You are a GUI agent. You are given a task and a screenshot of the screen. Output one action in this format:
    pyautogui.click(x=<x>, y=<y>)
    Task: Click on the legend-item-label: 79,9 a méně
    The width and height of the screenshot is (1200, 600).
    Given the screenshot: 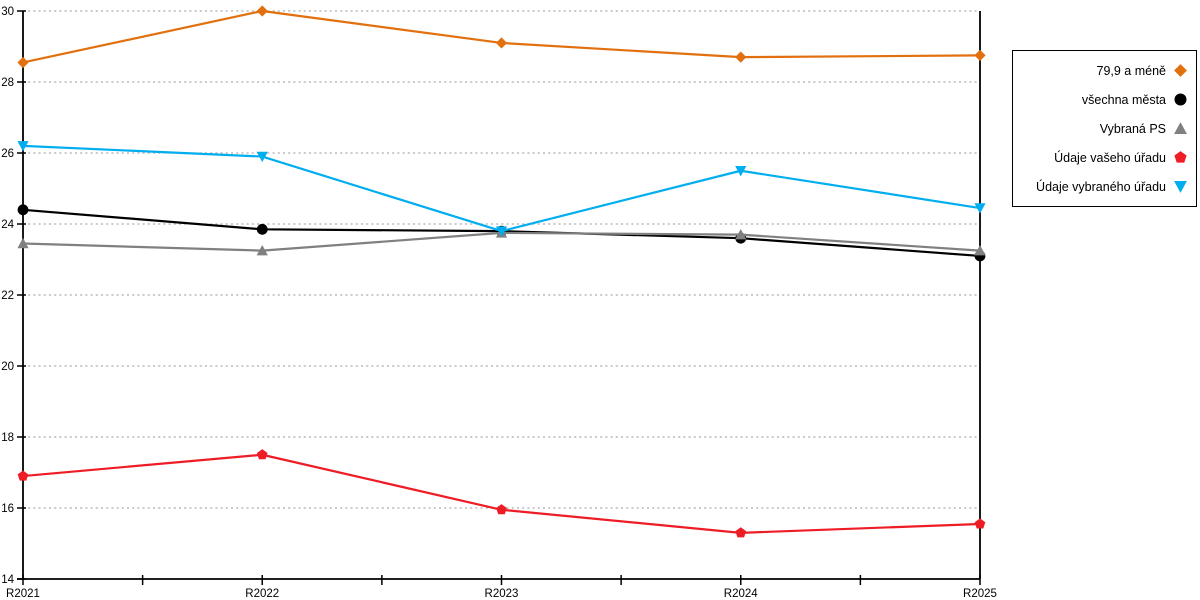 What is the action you would take?
    pyautogui.click(x=1131, y=70)
    